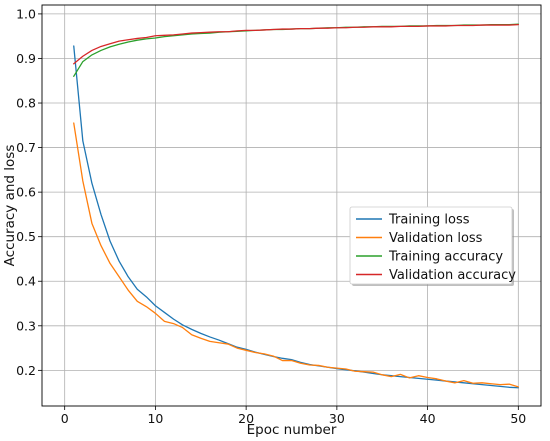 This screenshot has height=441, width=550. Describe the element at coordinates (445, 257) in the screenshot. I see `legend-label: Training accuracy` at that location.